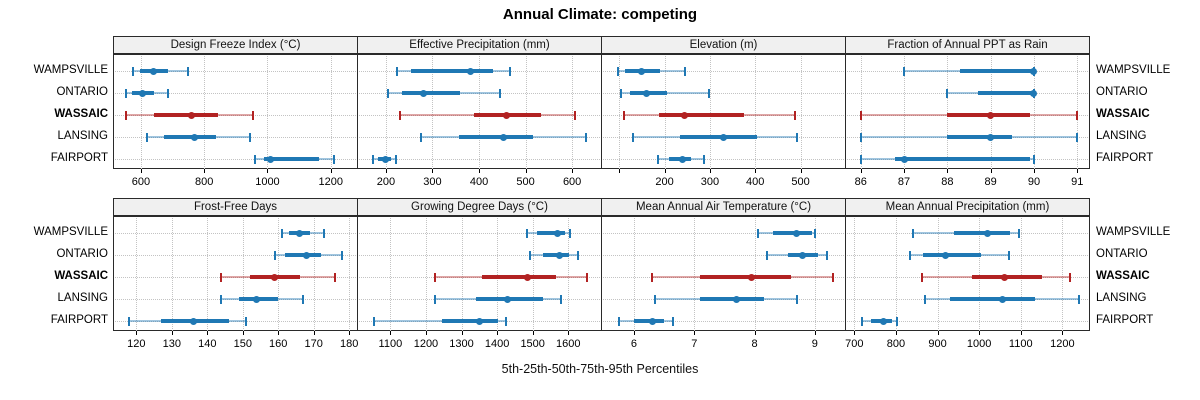  Describe the element at coordinates (235, 45) in the screenshot. I see `panel-strip-title: Design Freeze Index (°C)` at that location.